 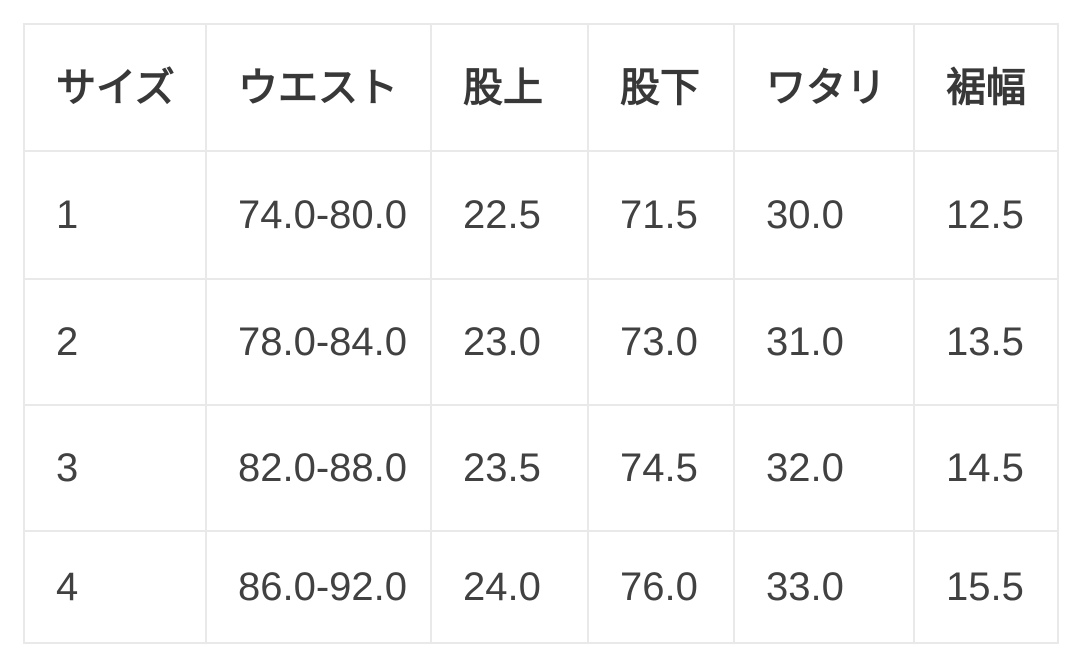 I want to click on header-cell-inseam: 股下, so click(x=661, y=87).